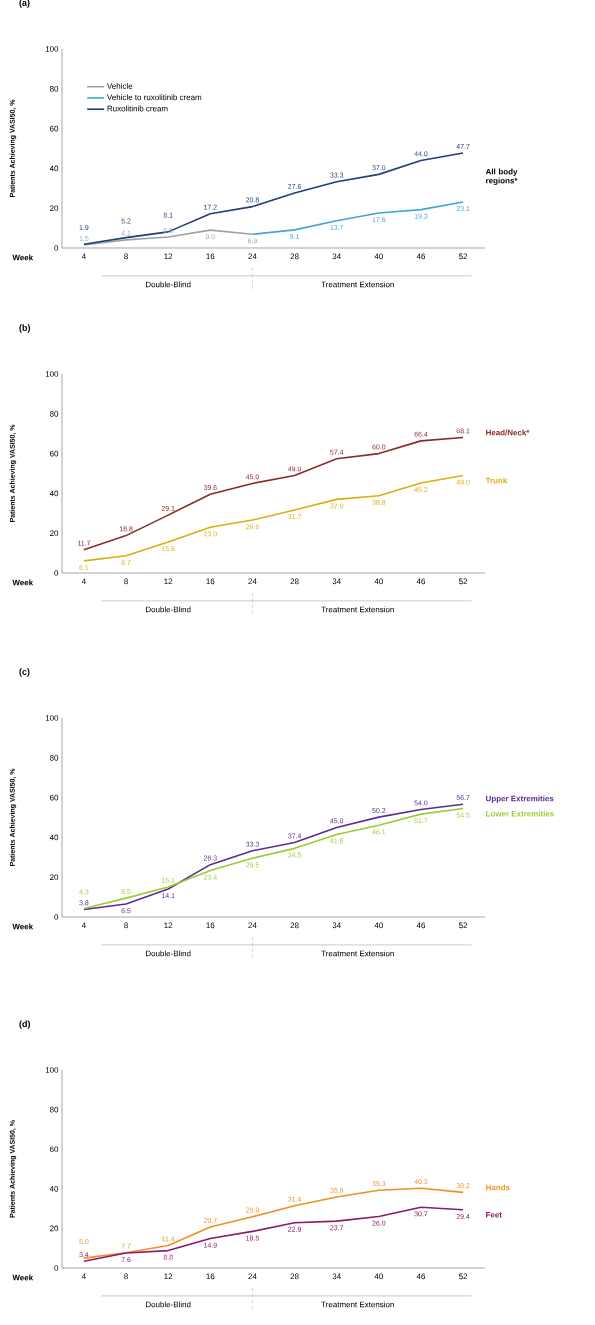 This screenshot has height=1325, width=595. What do you see at coordinates (24, 4) in the screenshot?
I see `chart-title: (a)` at bounding box center [24, 4].